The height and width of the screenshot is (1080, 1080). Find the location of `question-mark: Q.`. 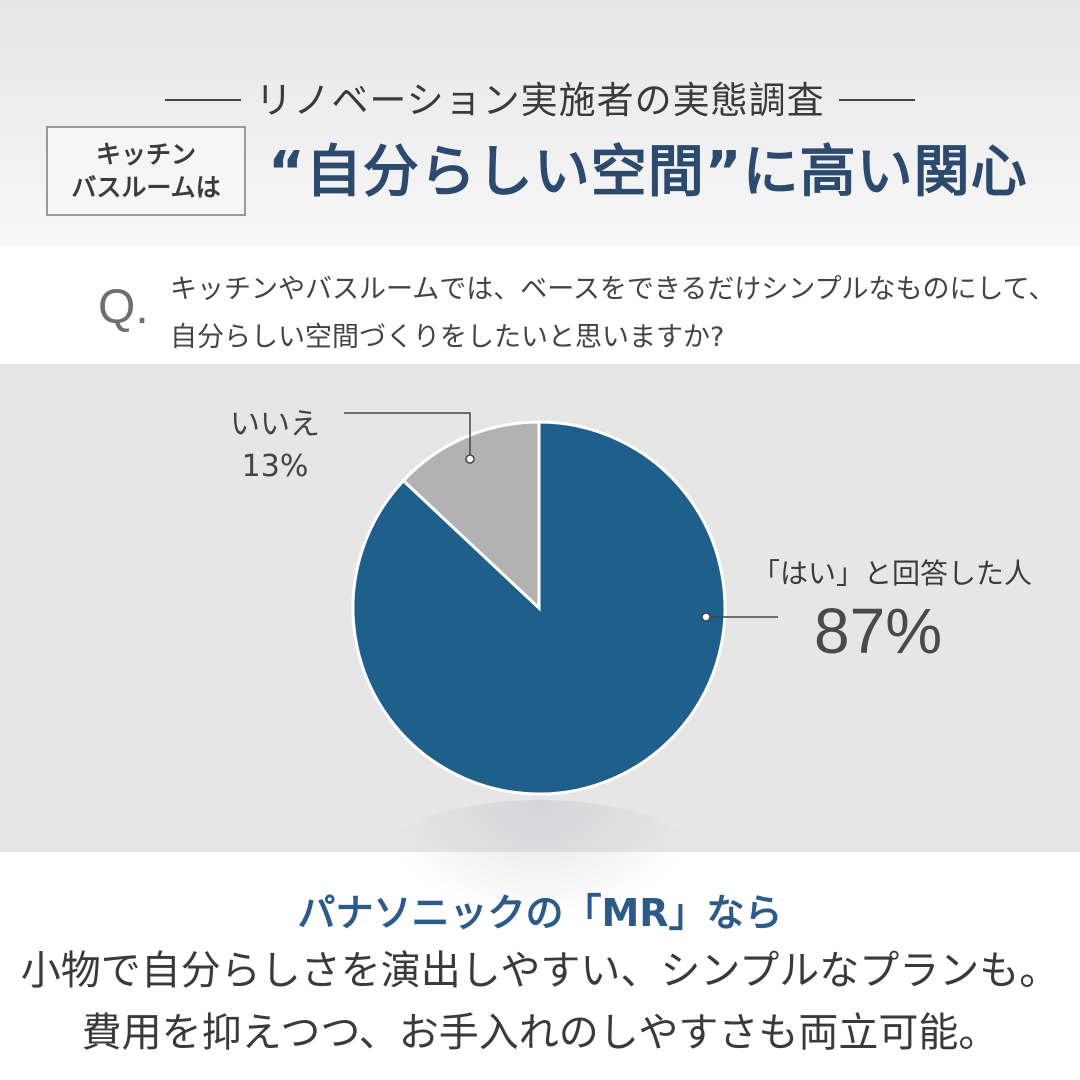

question-mark: Q. is located at coordinates (123, 307).